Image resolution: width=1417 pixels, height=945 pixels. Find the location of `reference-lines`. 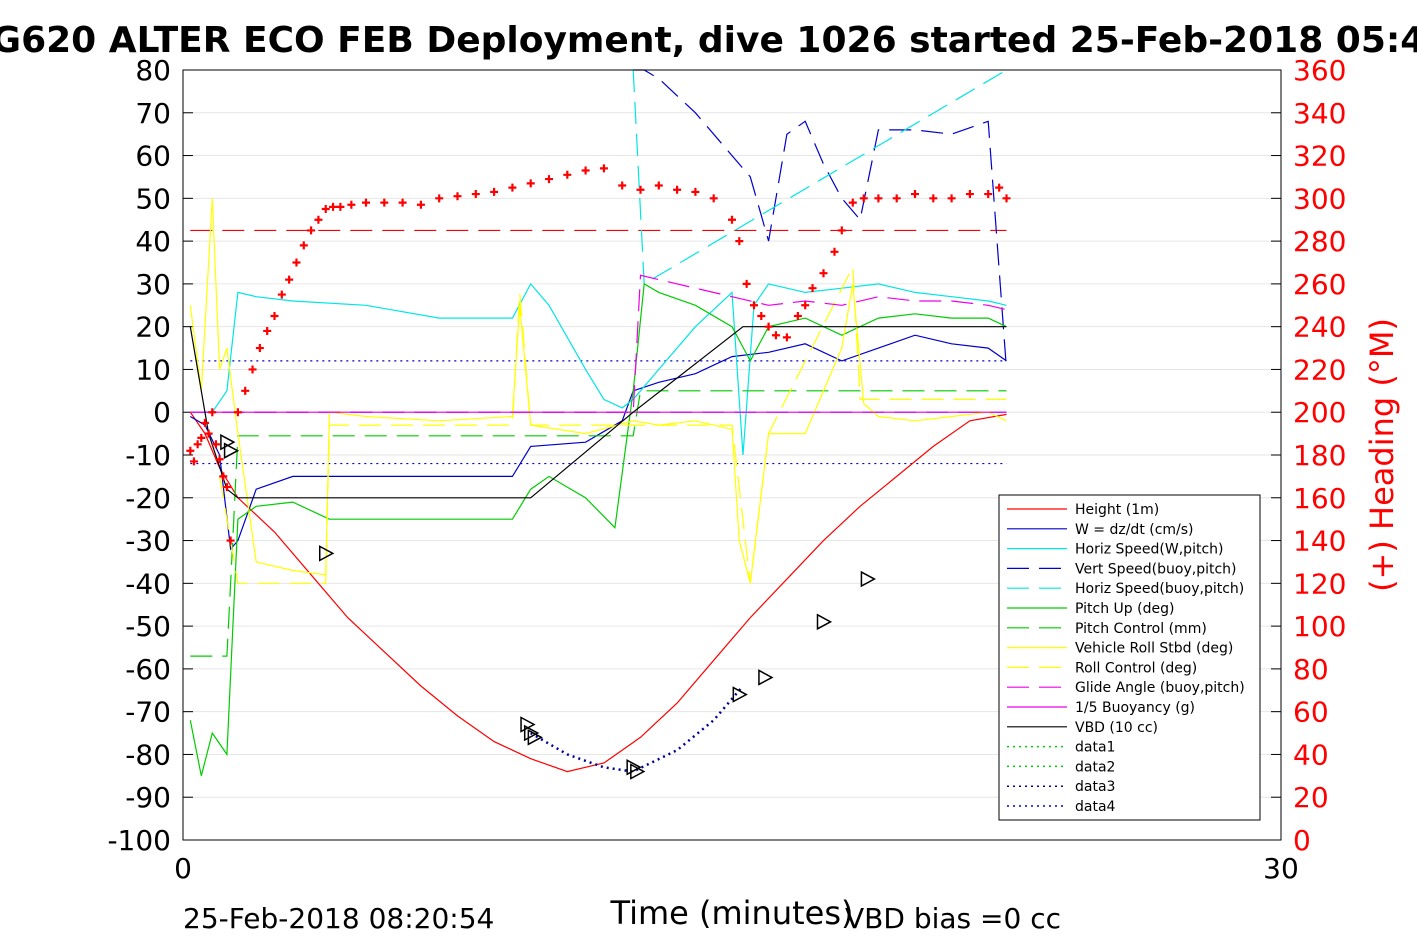

reference-lines is located at coordinates (598, 347).